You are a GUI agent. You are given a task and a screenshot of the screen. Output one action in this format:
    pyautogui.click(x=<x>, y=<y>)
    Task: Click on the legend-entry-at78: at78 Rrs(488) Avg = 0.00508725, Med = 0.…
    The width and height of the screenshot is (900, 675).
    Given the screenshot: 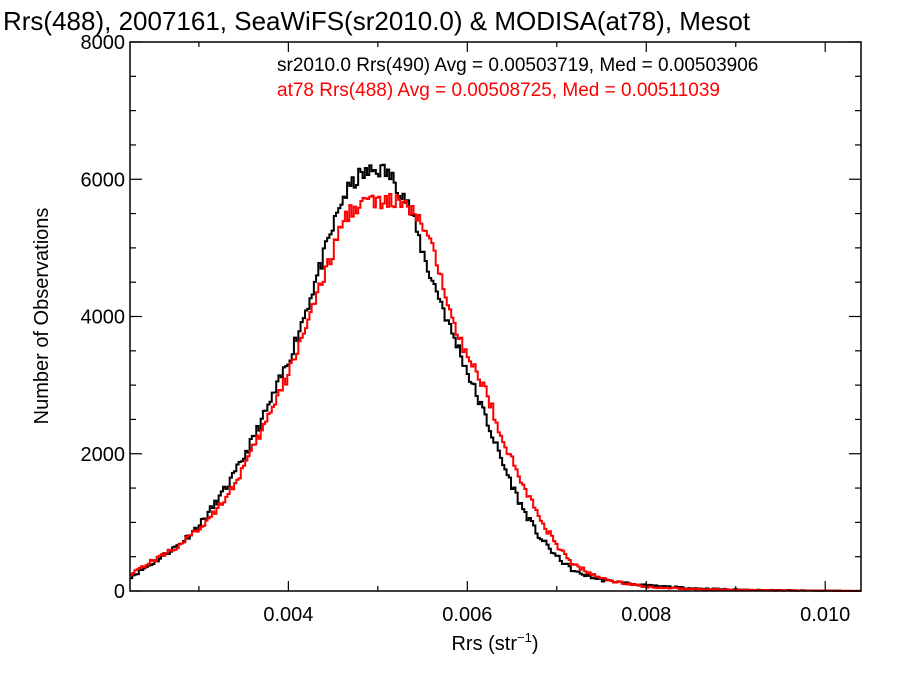 What is the action you would take?
    pyautogui.click(x=498, y=90)
    